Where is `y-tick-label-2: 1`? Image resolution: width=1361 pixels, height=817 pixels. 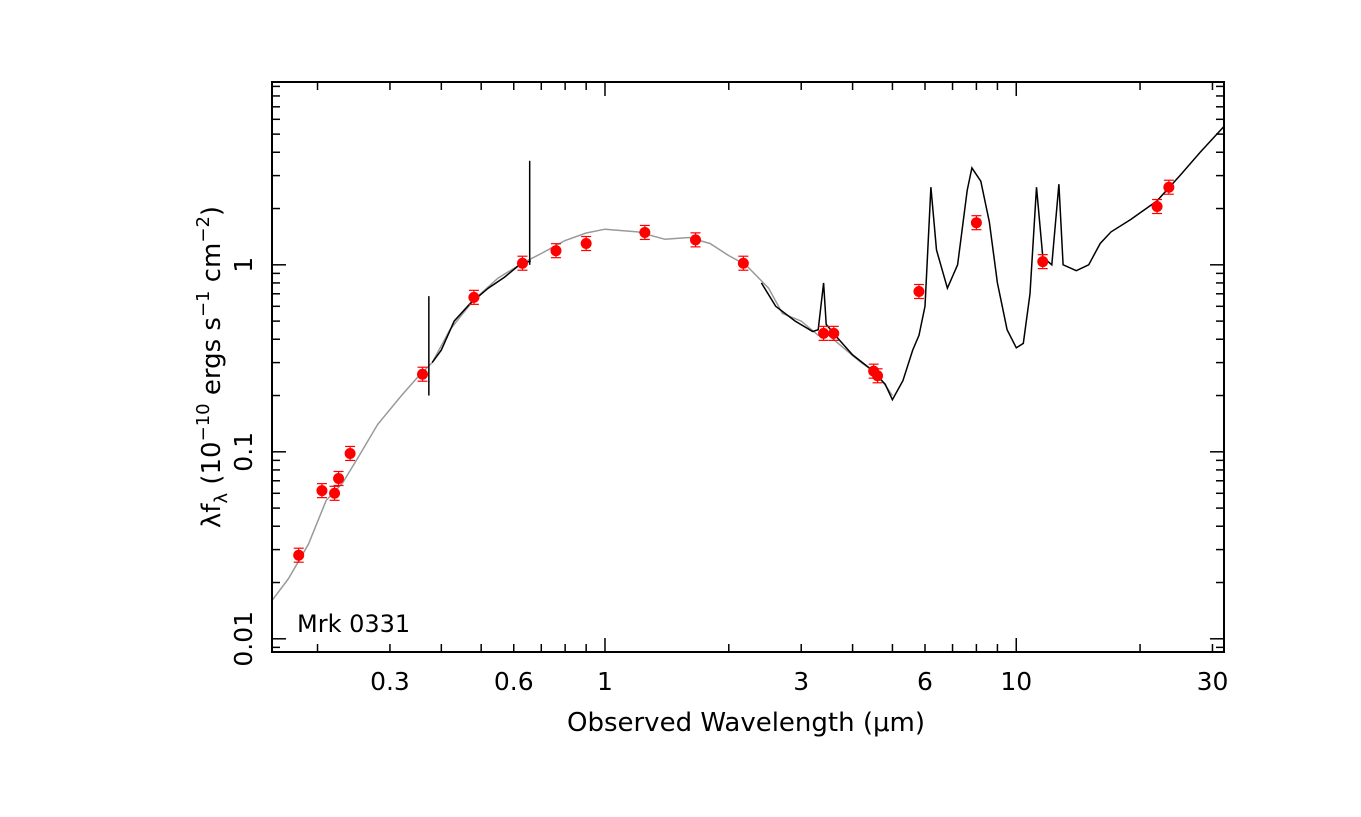 y-tick-label-2: 1 is located at coordinates (243, 265).